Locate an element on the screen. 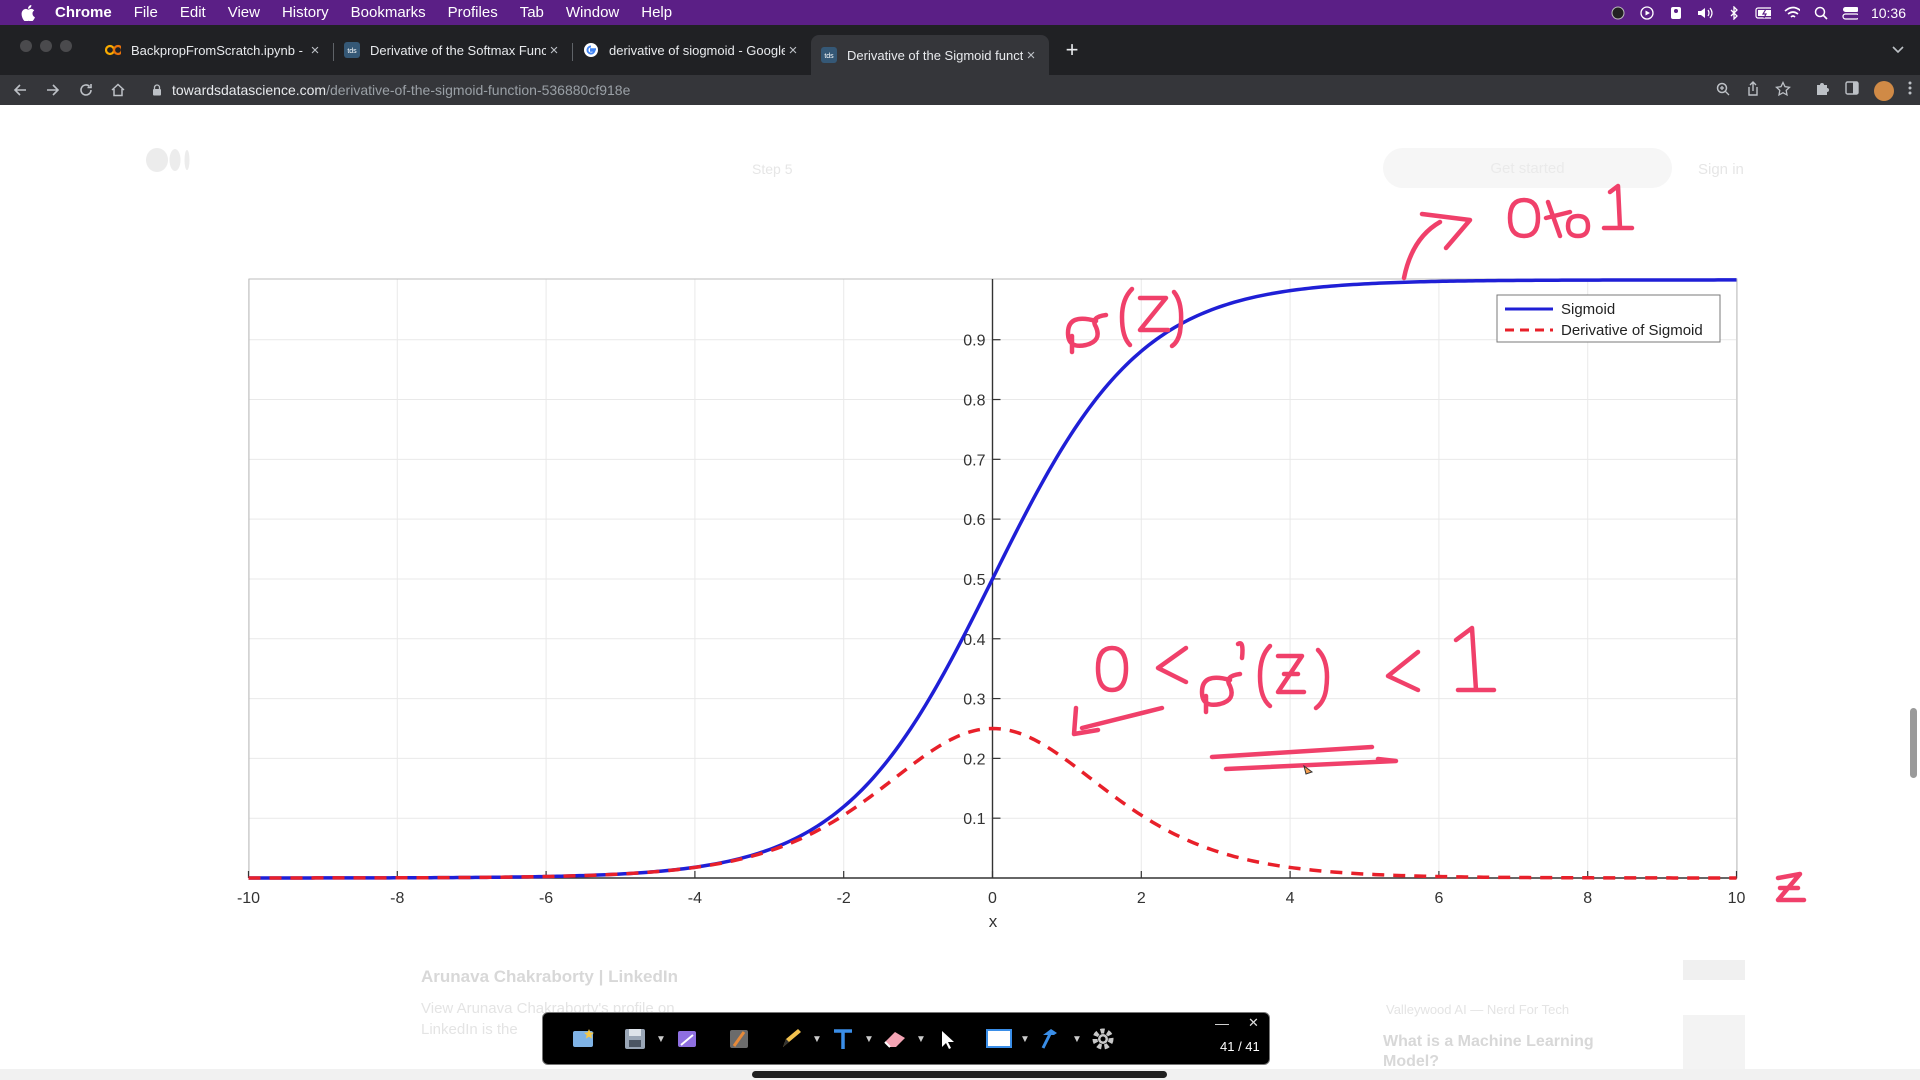 This screenshot has width=1920, height=1080. recommended-article-title: What is a Machine Learning is located at coordinates (1488, 1041).